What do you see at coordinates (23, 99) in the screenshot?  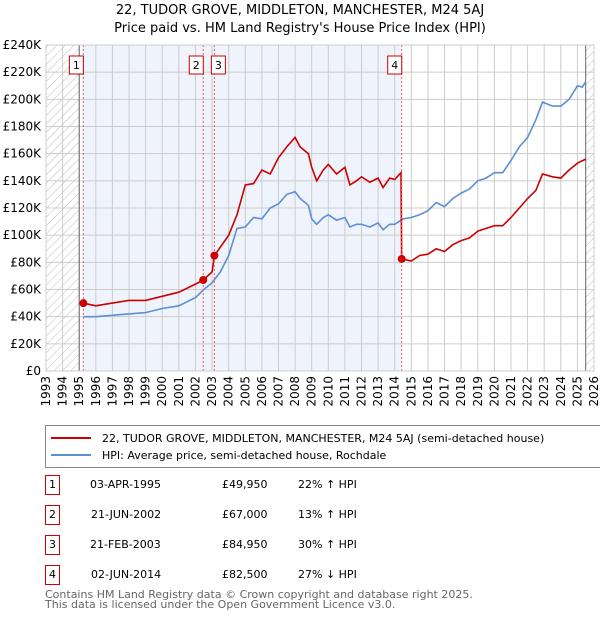 I see `y-tick-label: £200K` at bounding box center [23, 99].